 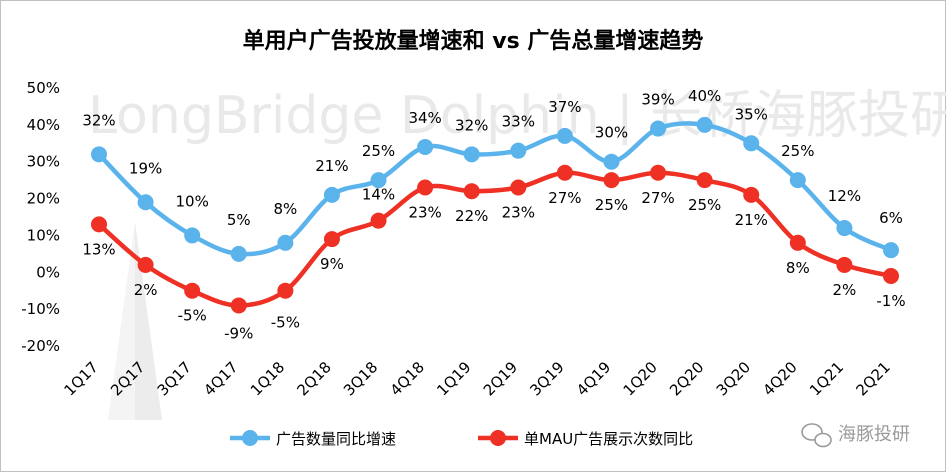 What do you see at coordinates (608, 439) in the screenshot?
I see `legend-label: 单MAU广告展示次数同比` at bounding box center [608, 439].